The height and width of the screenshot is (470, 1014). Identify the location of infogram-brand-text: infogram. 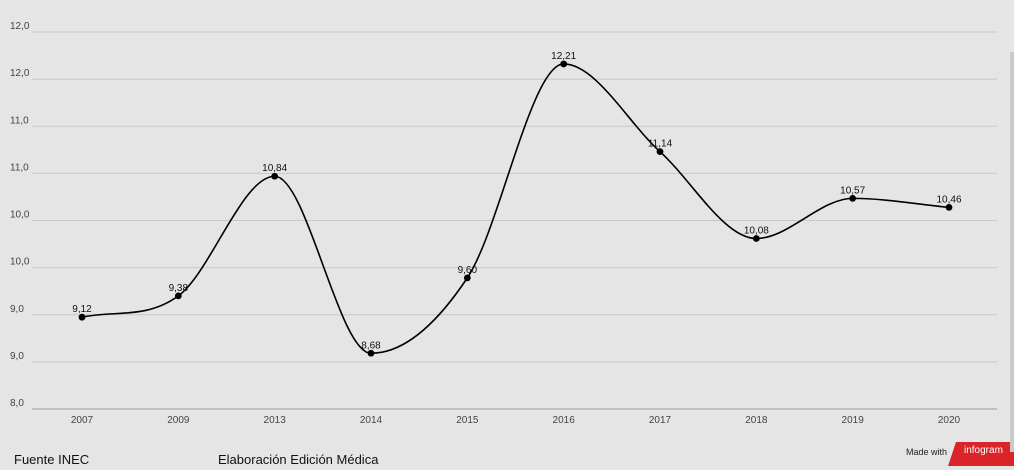
(983, 450).